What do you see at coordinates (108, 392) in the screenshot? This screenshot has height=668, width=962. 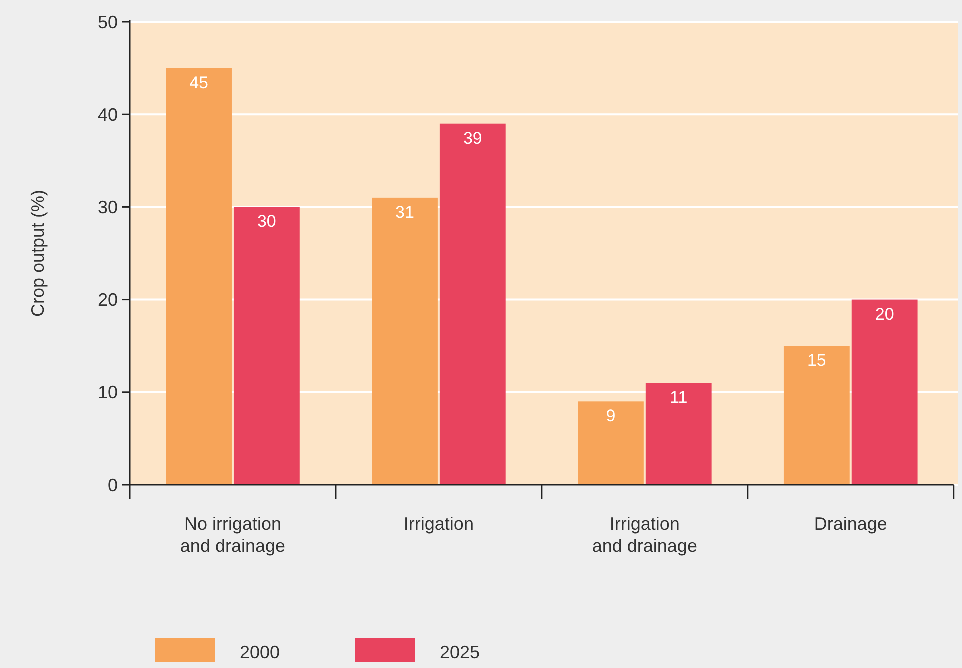 I see `y-tick-label: 10` at bounding box center [108, 392].